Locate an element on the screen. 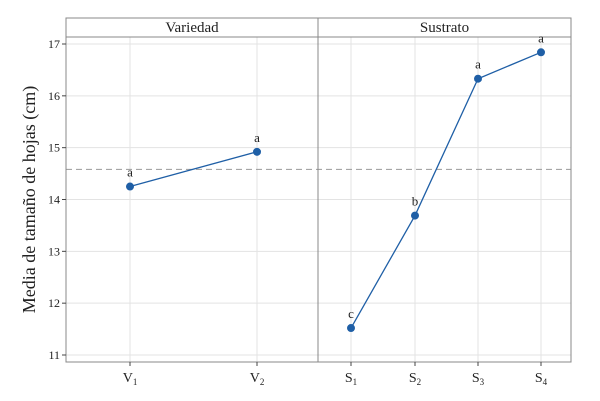  y-tick-label: 14 is located at coordinates (54, 200).